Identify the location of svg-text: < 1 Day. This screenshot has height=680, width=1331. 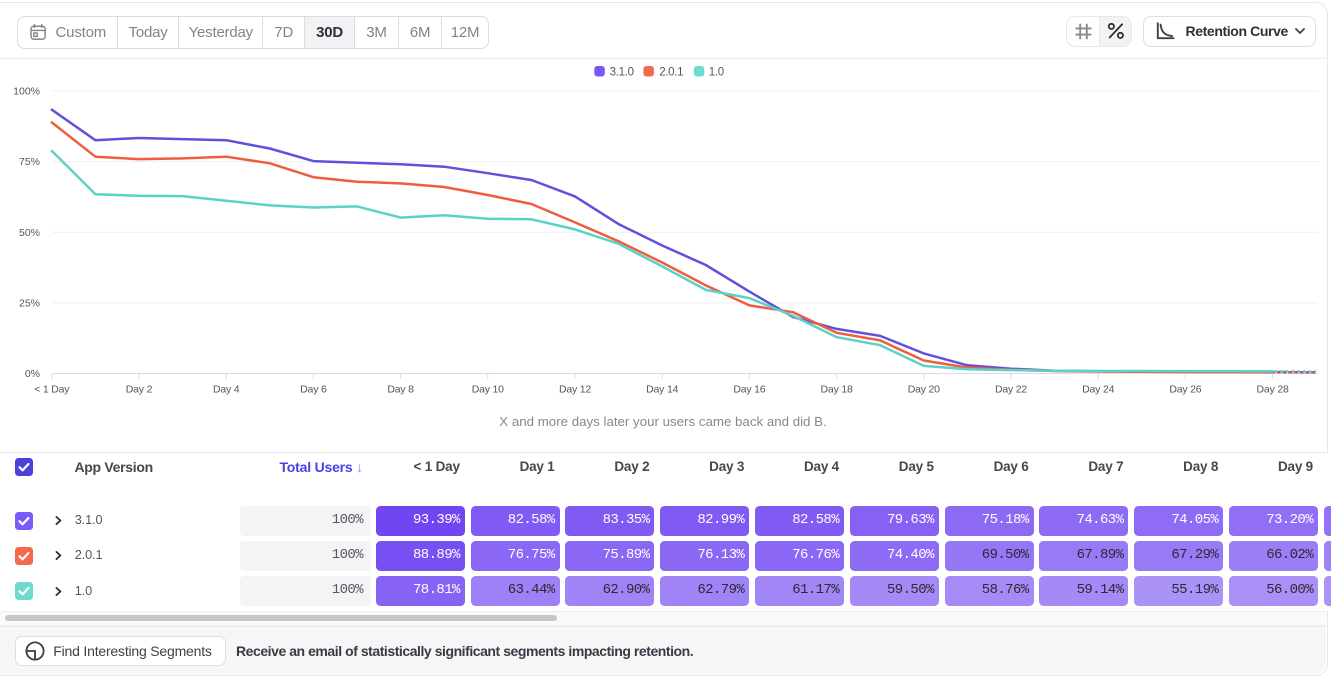
(52, 390).